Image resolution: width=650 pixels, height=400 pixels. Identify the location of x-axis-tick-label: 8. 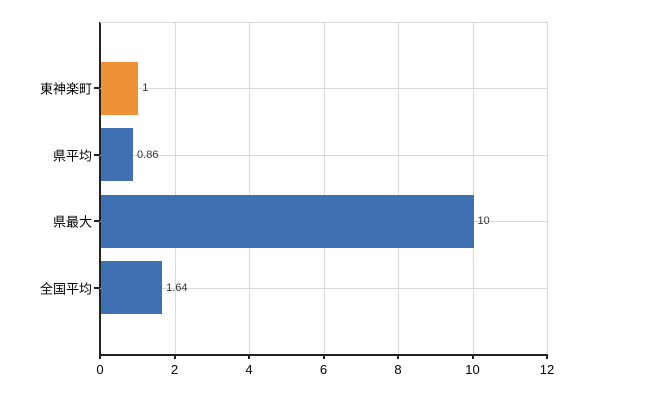
(398, 369).